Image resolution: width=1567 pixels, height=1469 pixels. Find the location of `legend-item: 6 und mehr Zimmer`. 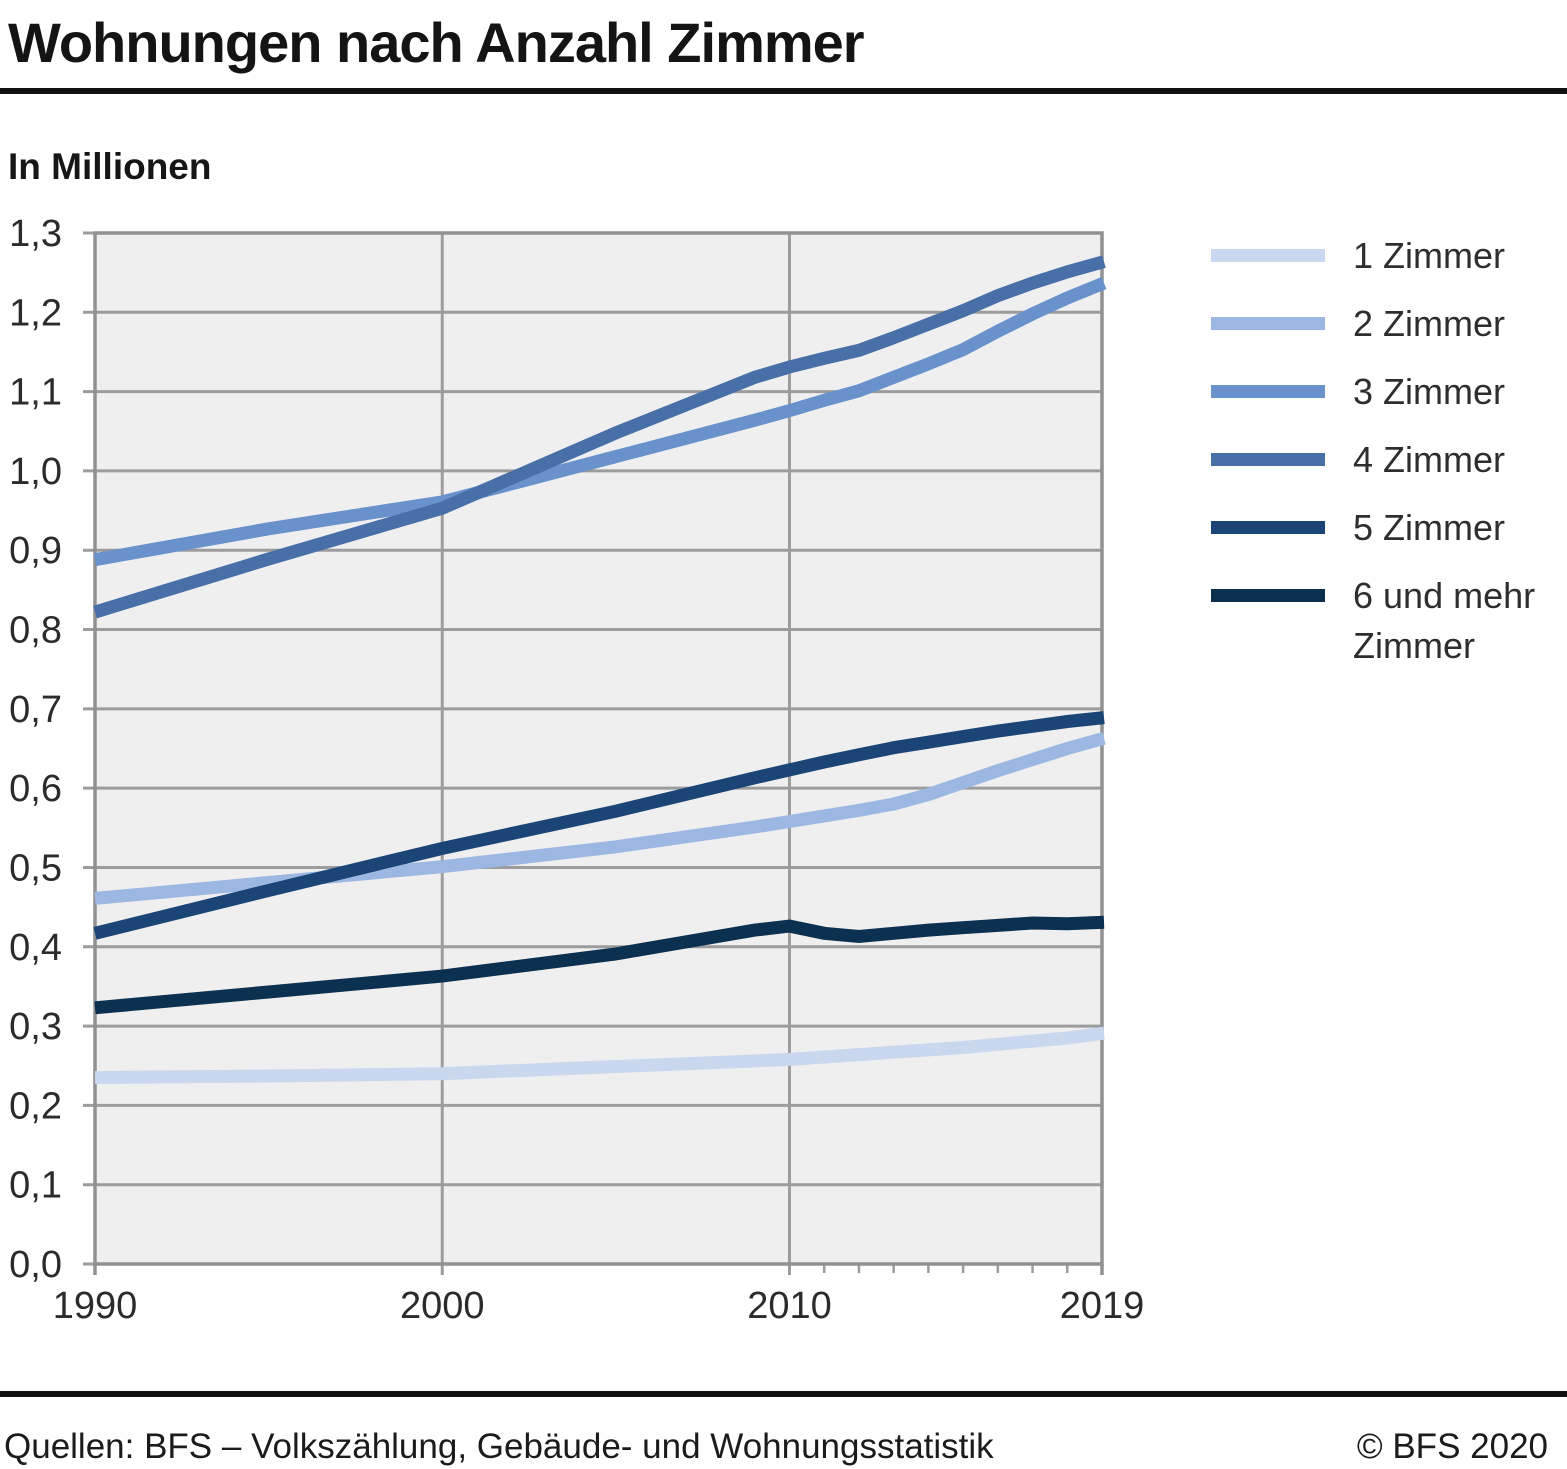

legend-item: 6 und mehr Zimmer is located at coordinates (1389, 621).